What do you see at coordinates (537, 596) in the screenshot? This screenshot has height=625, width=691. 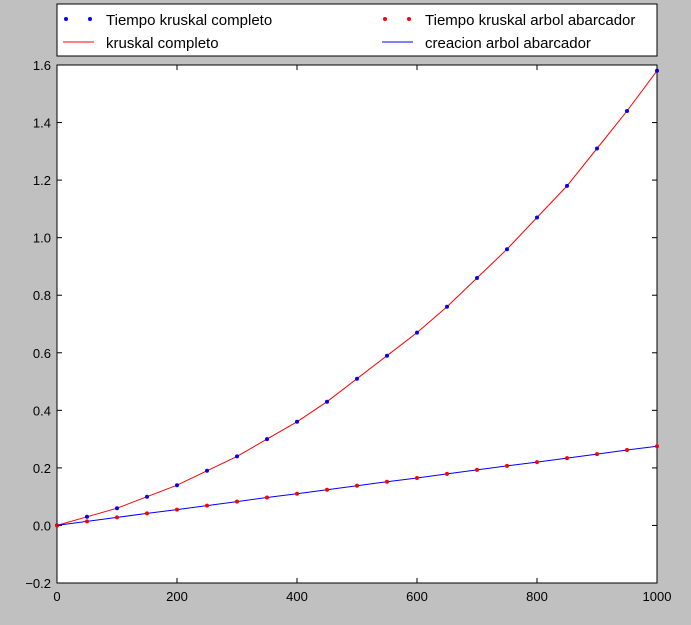 I see `x-tick-label: 800` at bounding box center [537, 596].